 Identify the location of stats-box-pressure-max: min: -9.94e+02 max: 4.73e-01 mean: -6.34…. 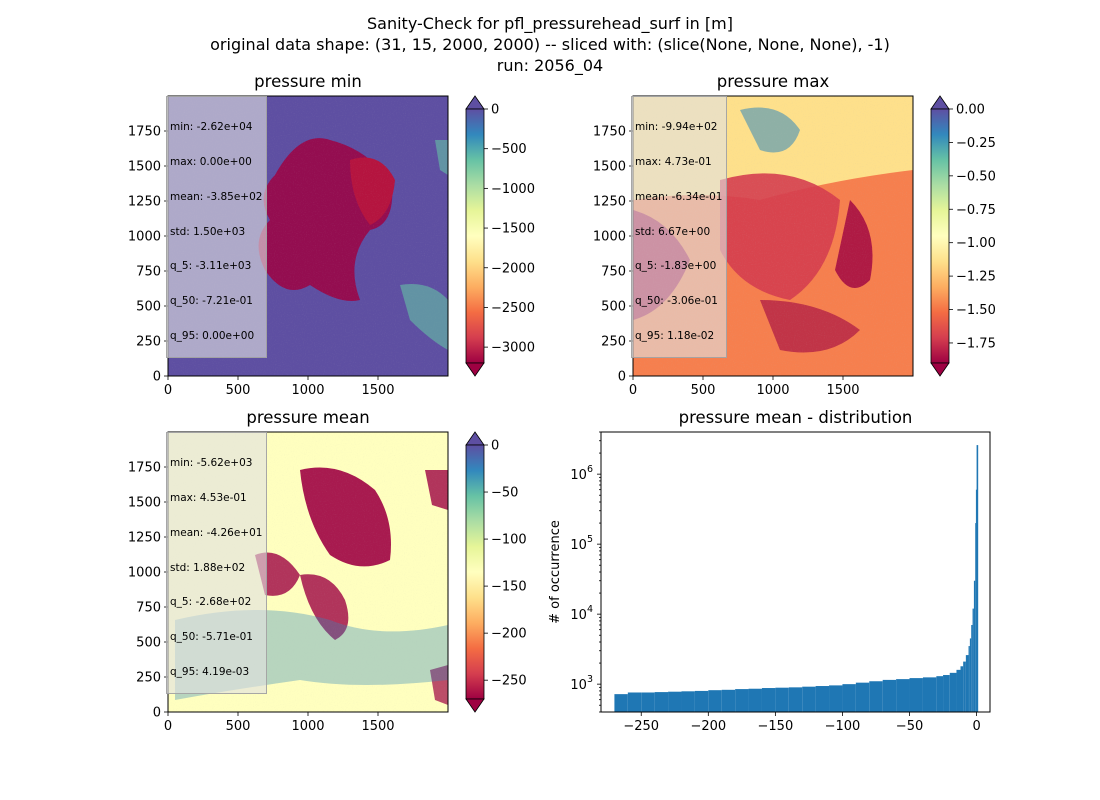
(679, 227).